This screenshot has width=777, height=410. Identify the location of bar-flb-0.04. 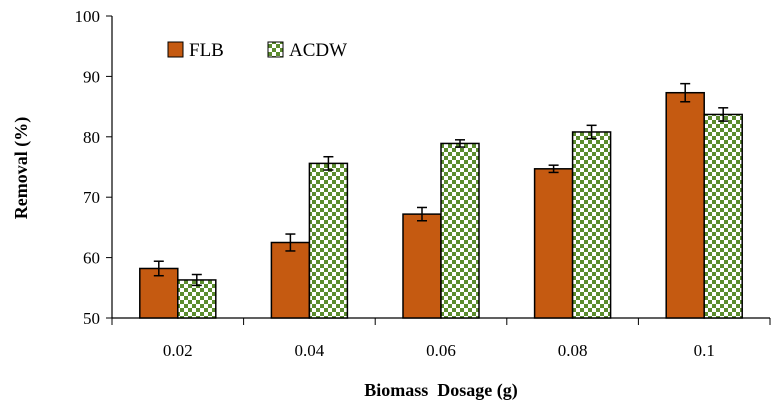
(290, 280).